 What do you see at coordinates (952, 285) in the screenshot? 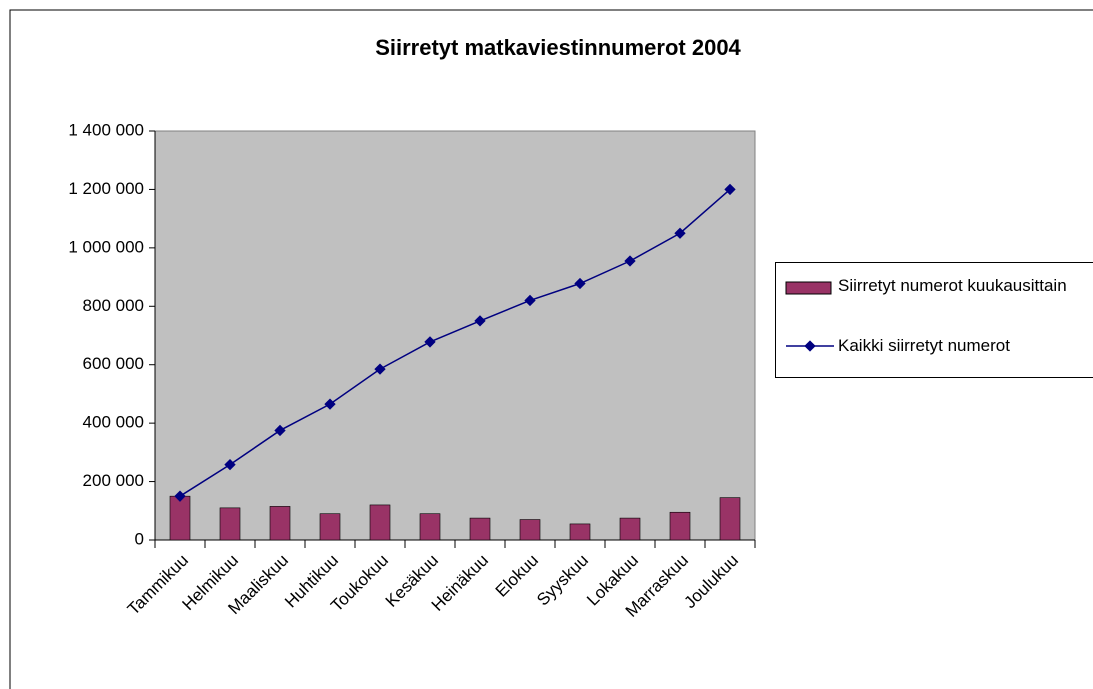
I see `legend-label: Siirretyt numerot kuukausittain` at bounding box center [952, 285].